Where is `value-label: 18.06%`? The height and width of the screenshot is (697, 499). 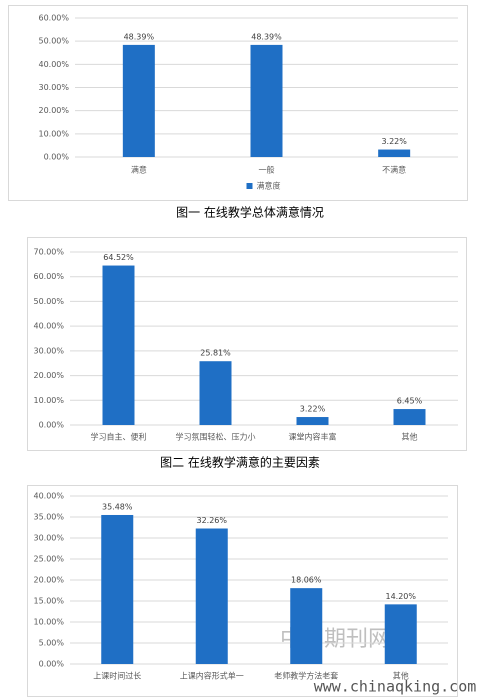 value-label: 18.06% is located at coordinates (306, 580).